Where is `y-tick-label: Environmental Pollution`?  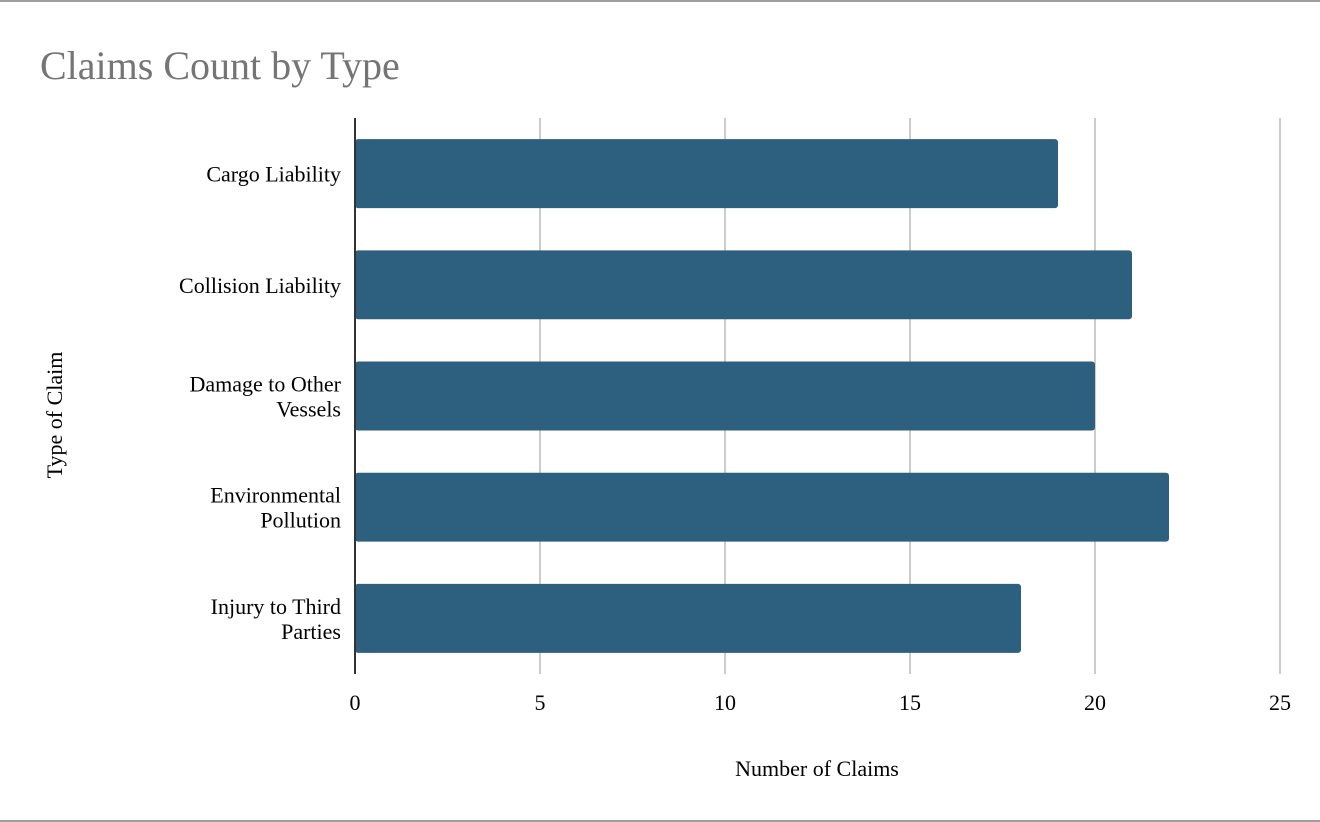
y-tick-label: Environmental Pollution is located at coordinates (275, 508).